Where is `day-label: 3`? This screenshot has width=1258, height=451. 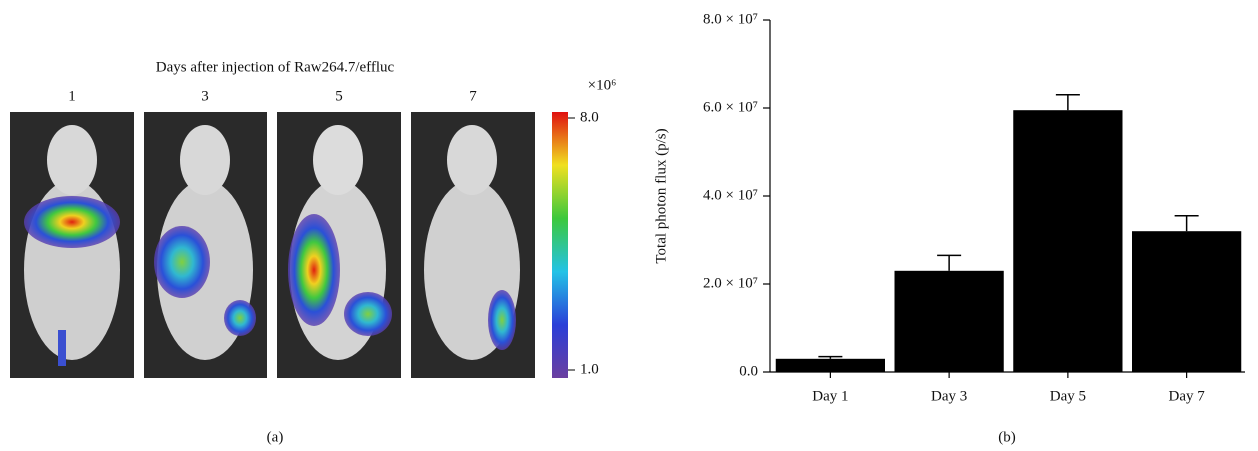 day-label: 3 is located at coordinates (205, 96).